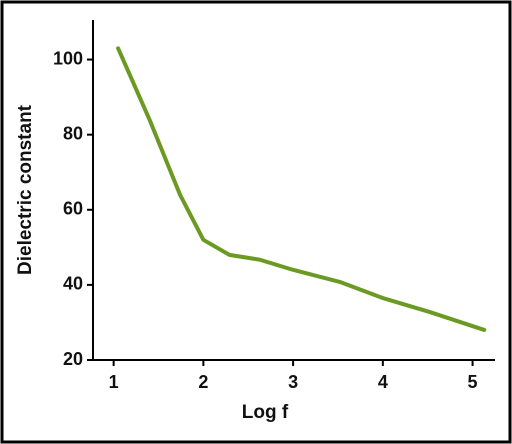 Image resolution: width=512 pixels, height=444 pixels. What do you see at coordinates (293, 382) in the screenshot?
I see `x-tick-label: 3` at bounding box center [293, 382].